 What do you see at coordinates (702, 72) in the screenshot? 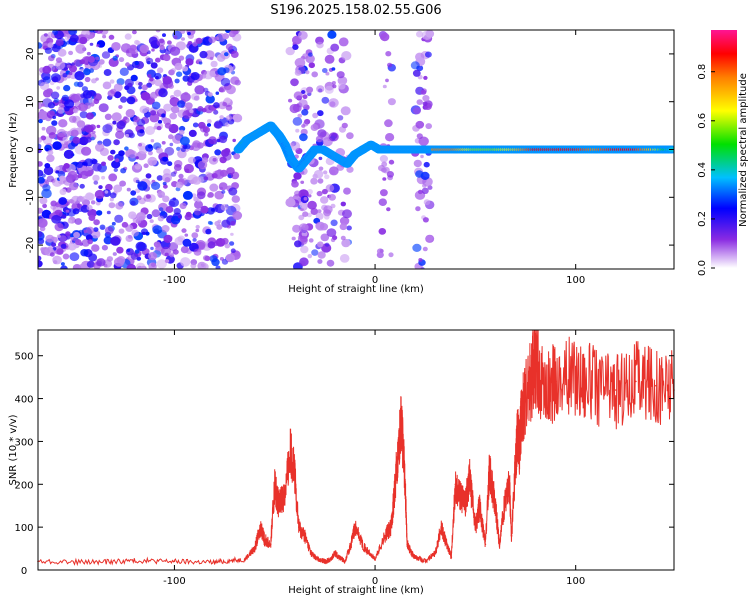
I see `colorbar-tick-label: 0.8` at bounding box center [702, 72].